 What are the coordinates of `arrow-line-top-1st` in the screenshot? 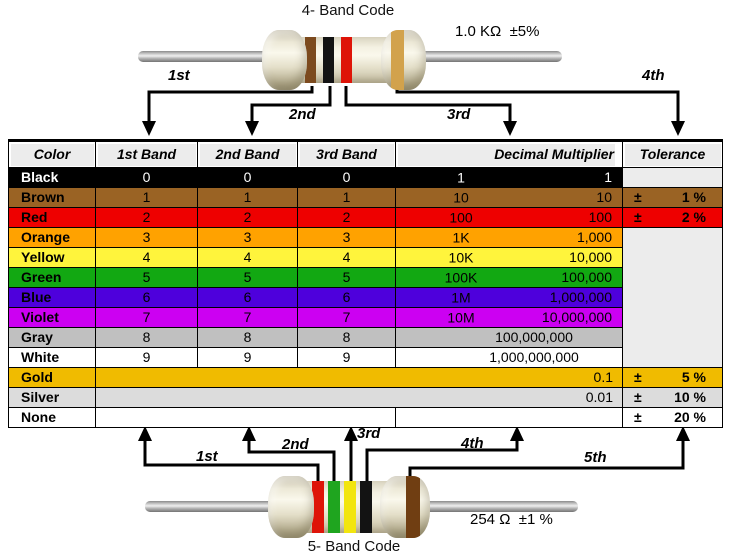 It's located at (230, 104).